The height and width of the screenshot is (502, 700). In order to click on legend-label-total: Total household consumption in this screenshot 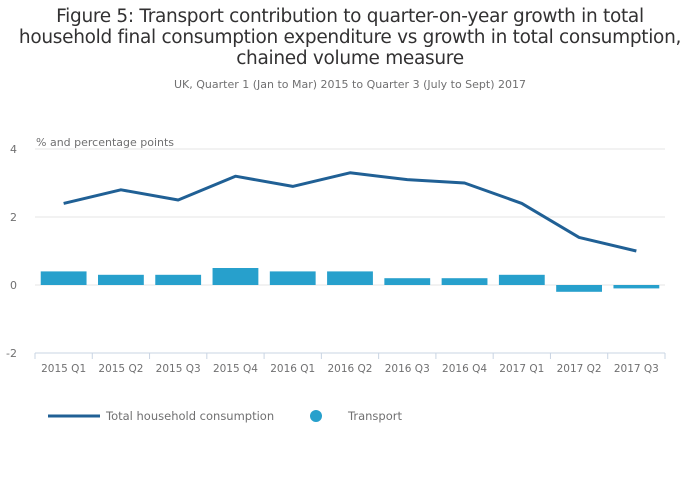, I will do `click(189, 416)`.